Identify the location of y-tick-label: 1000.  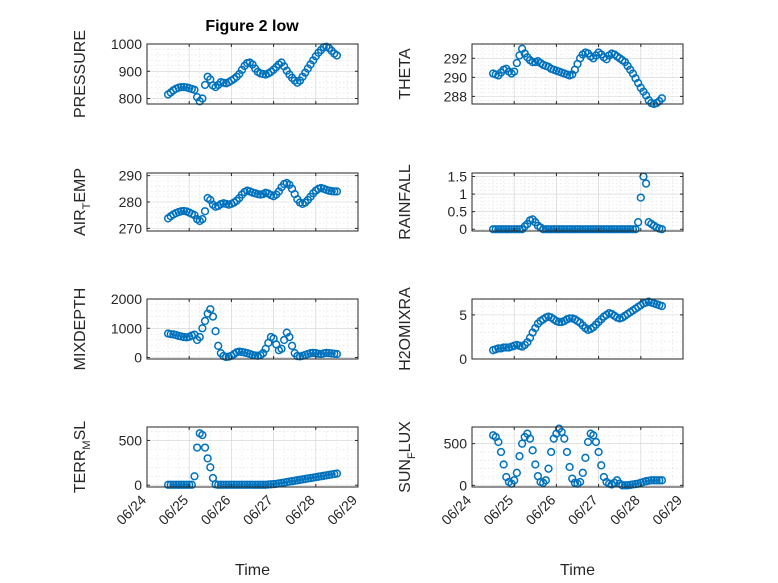
(126, 328).